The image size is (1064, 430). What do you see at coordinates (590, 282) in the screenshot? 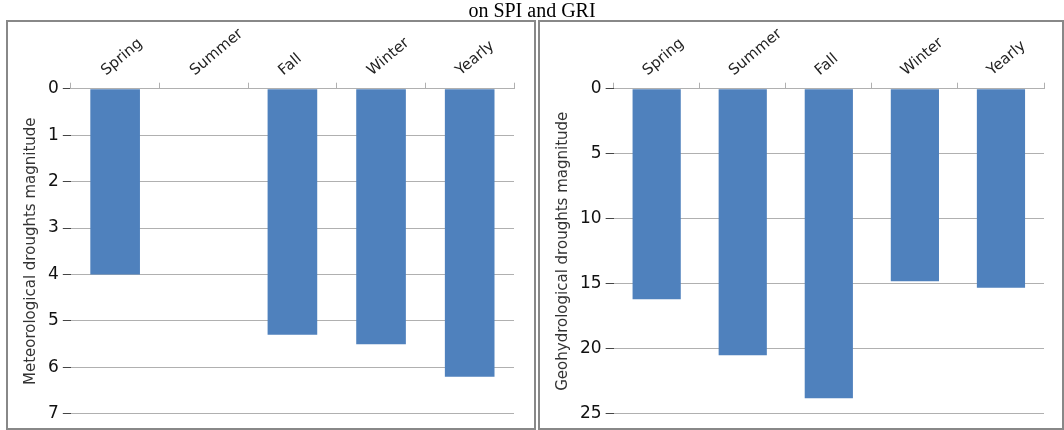
I see `y-tick-label: 15` at bounding box center [590, 282].